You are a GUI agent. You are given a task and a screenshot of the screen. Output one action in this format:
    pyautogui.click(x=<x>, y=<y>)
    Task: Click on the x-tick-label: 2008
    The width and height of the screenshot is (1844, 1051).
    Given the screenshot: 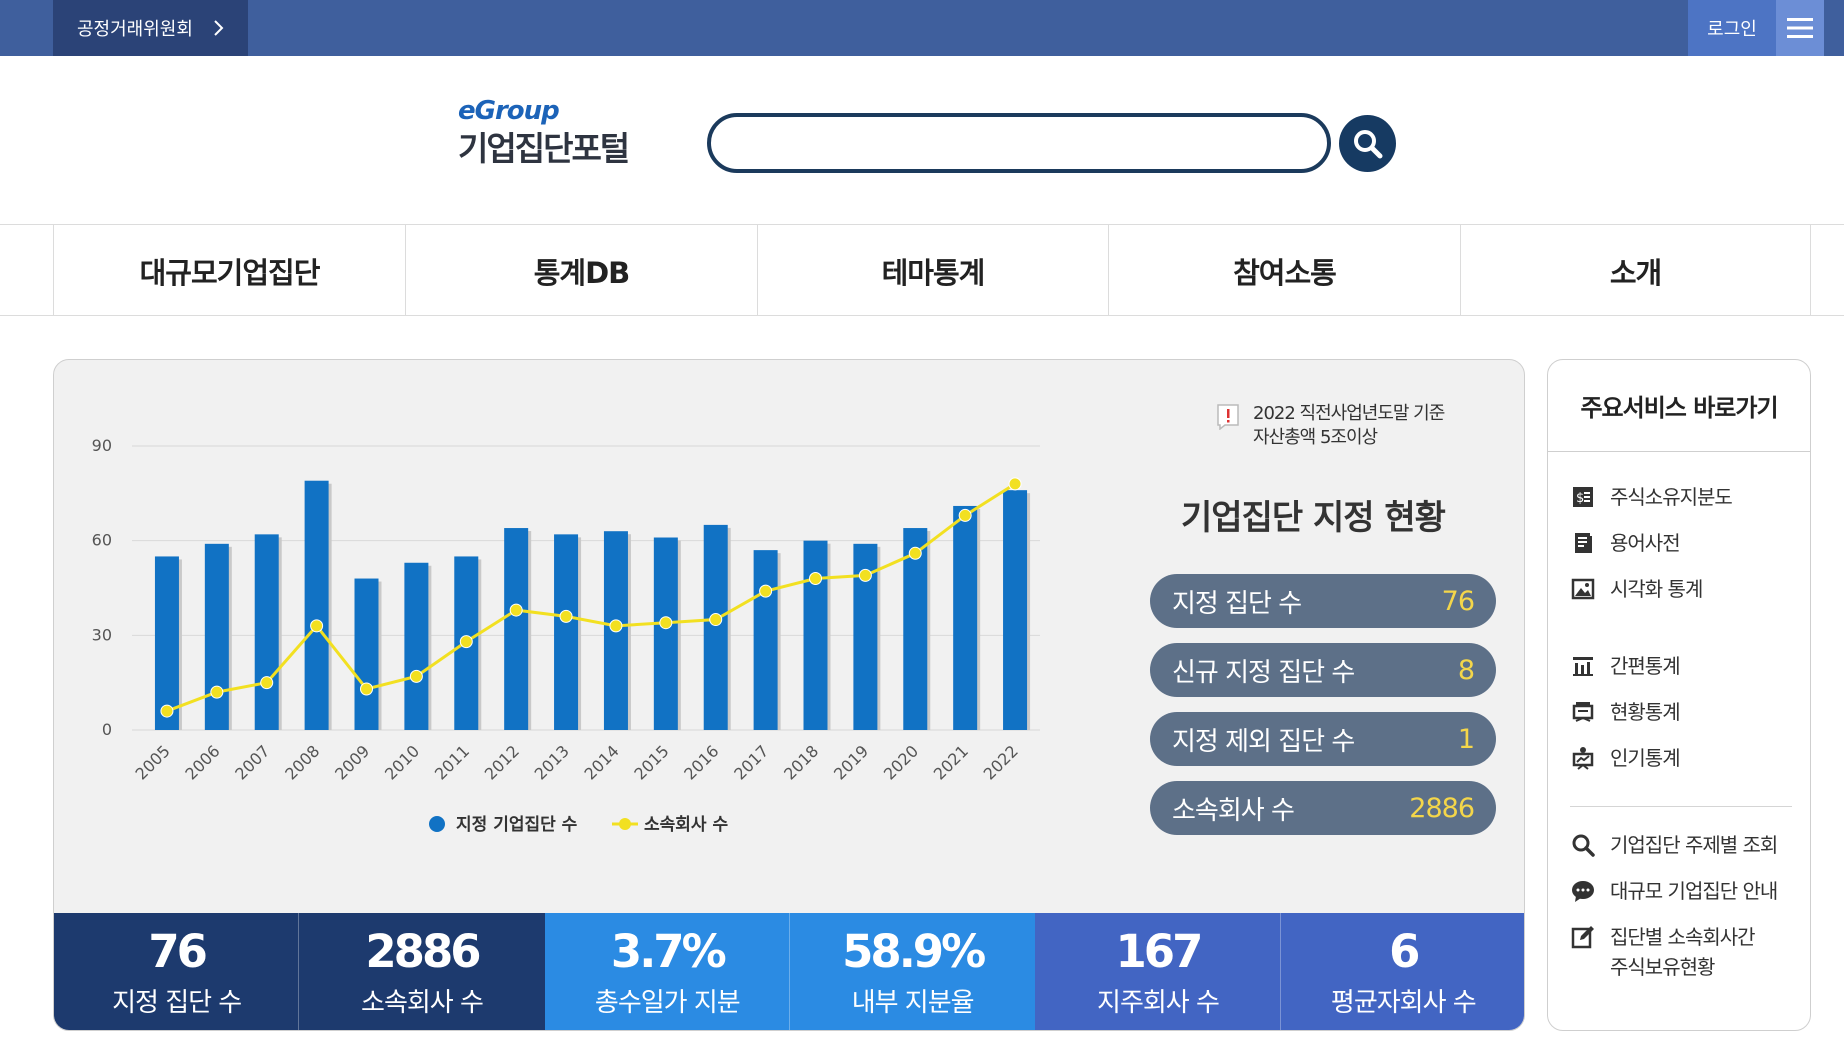 What is the action you would take?
    pyautogui.click(x=302, y=762)
    